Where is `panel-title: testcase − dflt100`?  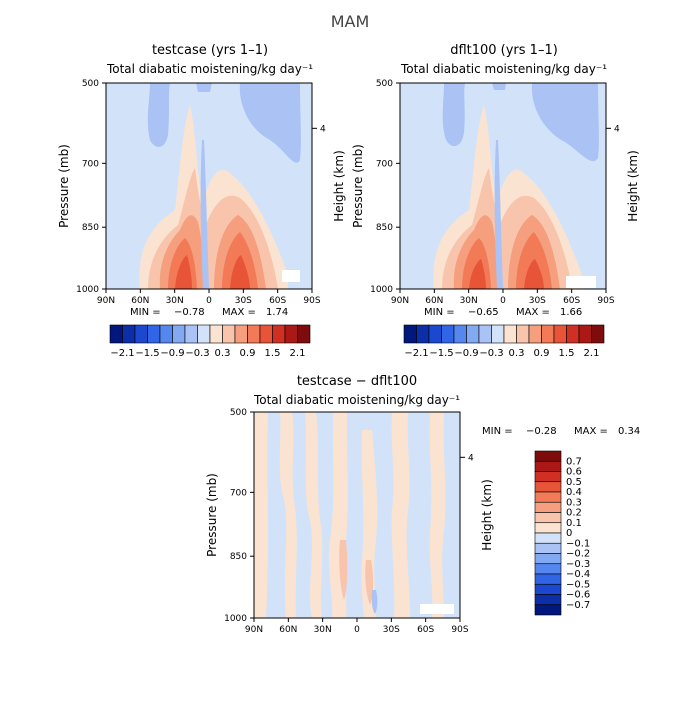
panel-title: testcase − dflt100 is located at coordinates (357, 381).